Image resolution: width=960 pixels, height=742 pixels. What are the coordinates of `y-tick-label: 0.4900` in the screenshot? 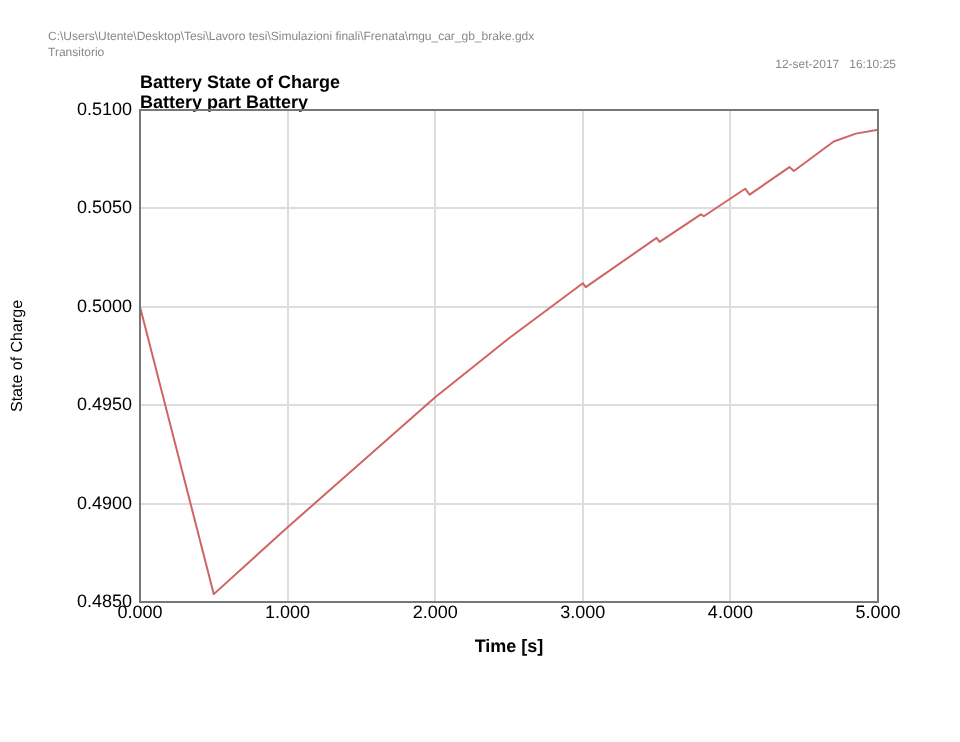 It's located at (104, 502).